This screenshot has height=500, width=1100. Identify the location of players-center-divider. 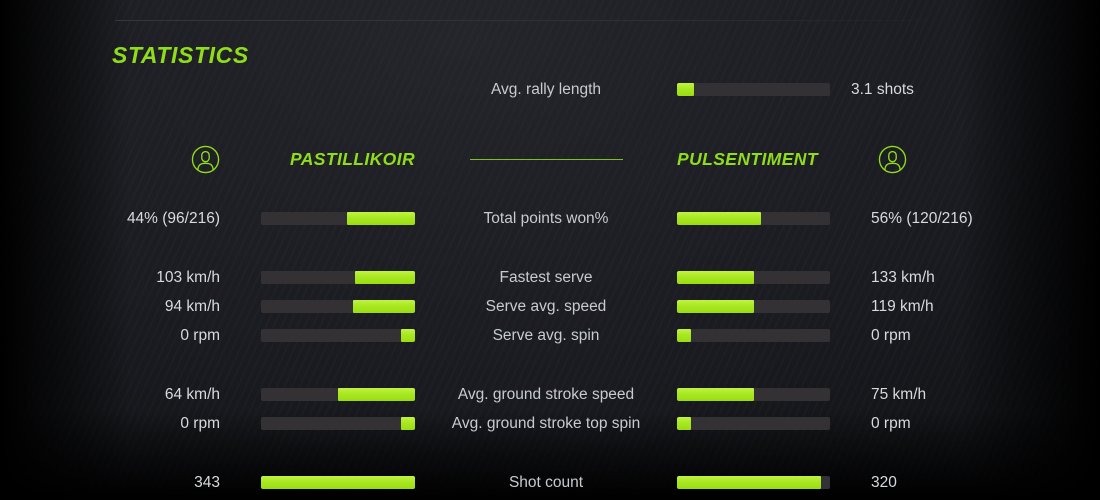
(546, 159).